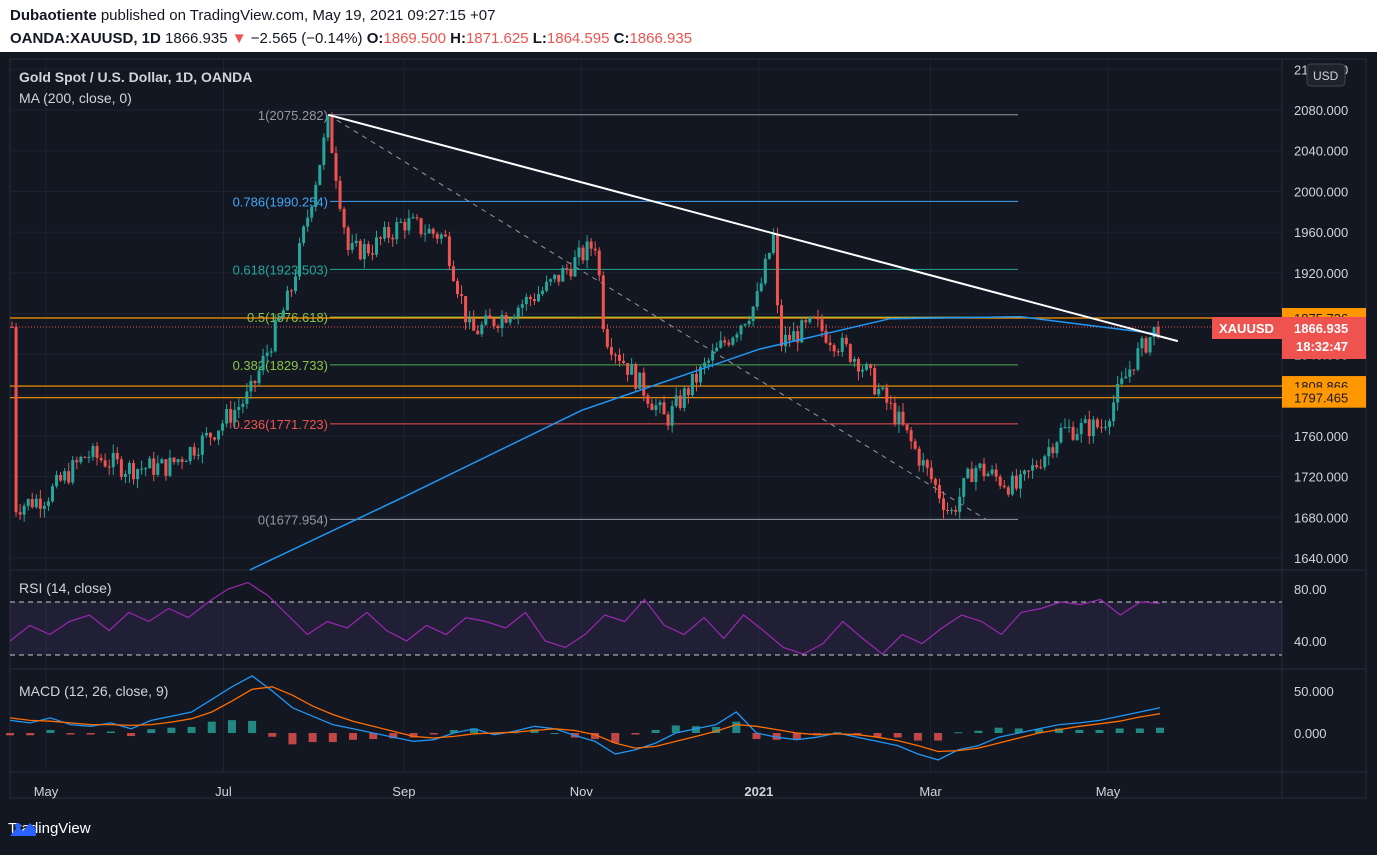  Describe the element at coordinates (1321, 328) in the screenshot. I see `price-tag-value: 1866.935` at that location.